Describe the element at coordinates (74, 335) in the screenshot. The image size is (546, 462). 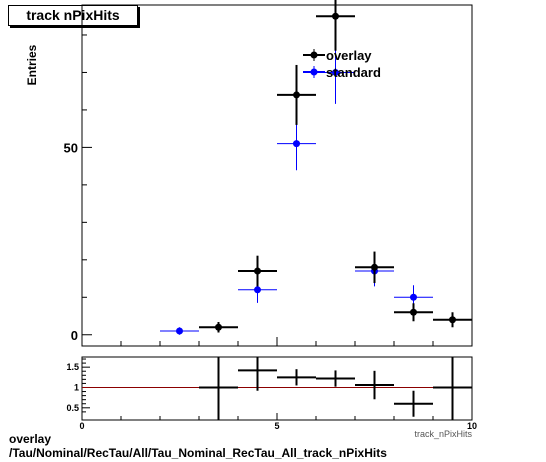
I see `main-y-tick-label: 0` at that location.